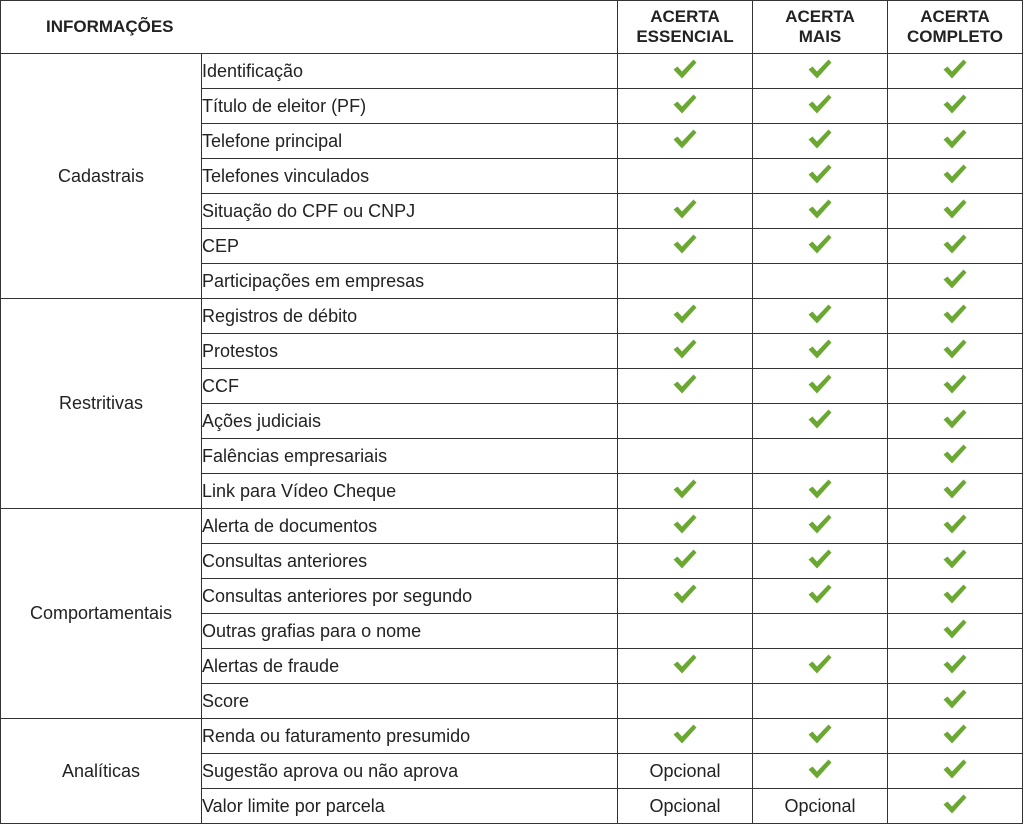 The height and width of the screenshot is (824, 1024). I want to click on table-row: CCF, so click(512, 386).